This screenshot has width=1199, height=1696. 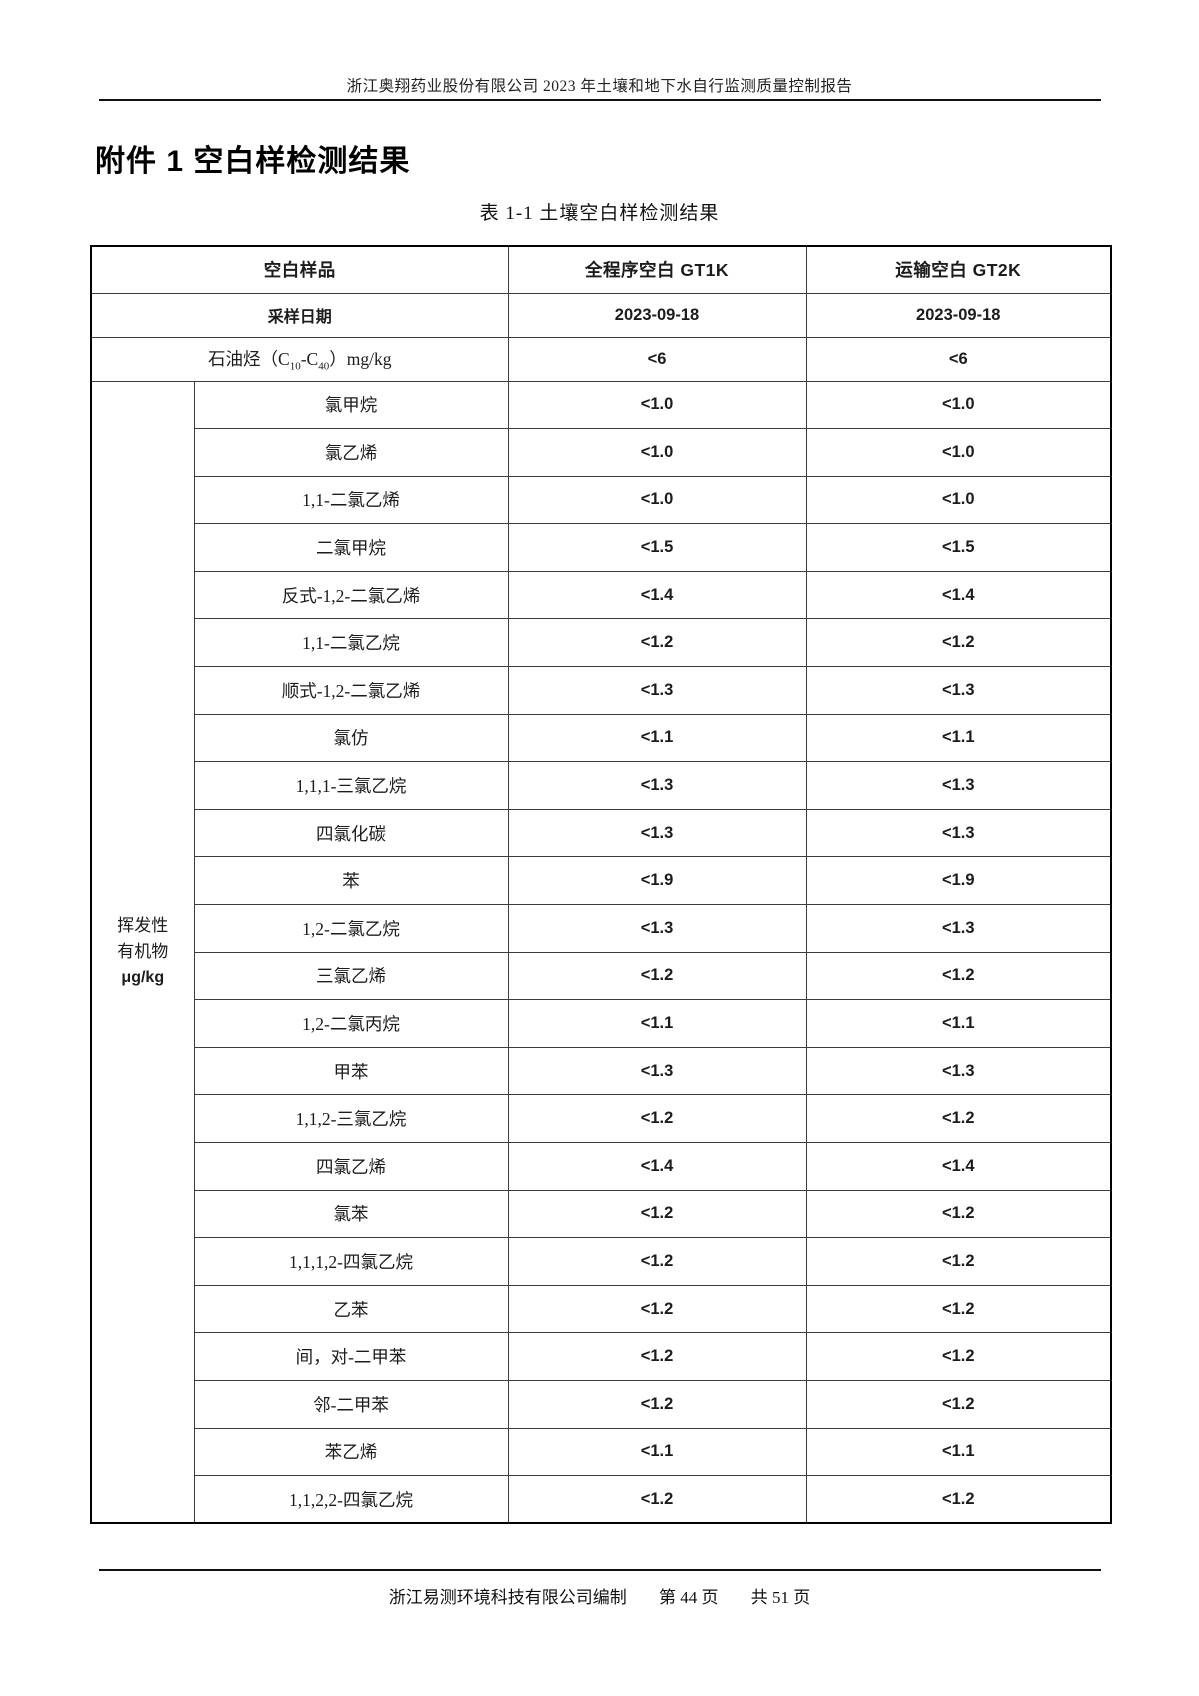 I want to click on petroleum-label-part: ）mg/kg, so click(x=360, y=358).